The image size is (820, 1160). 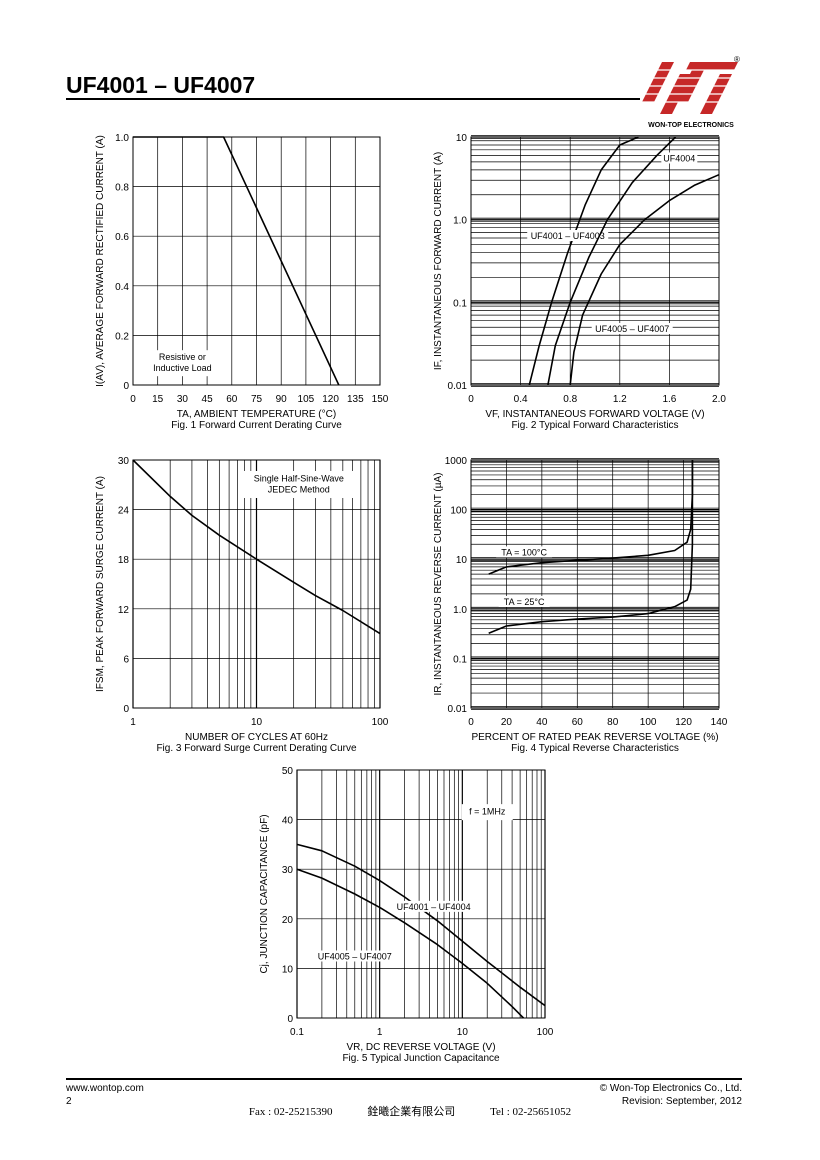 What do you see at coordinates (458, 511) in the screenshot?
I see `fig4-ytick-label: 100` at bounding box center [458, 511].